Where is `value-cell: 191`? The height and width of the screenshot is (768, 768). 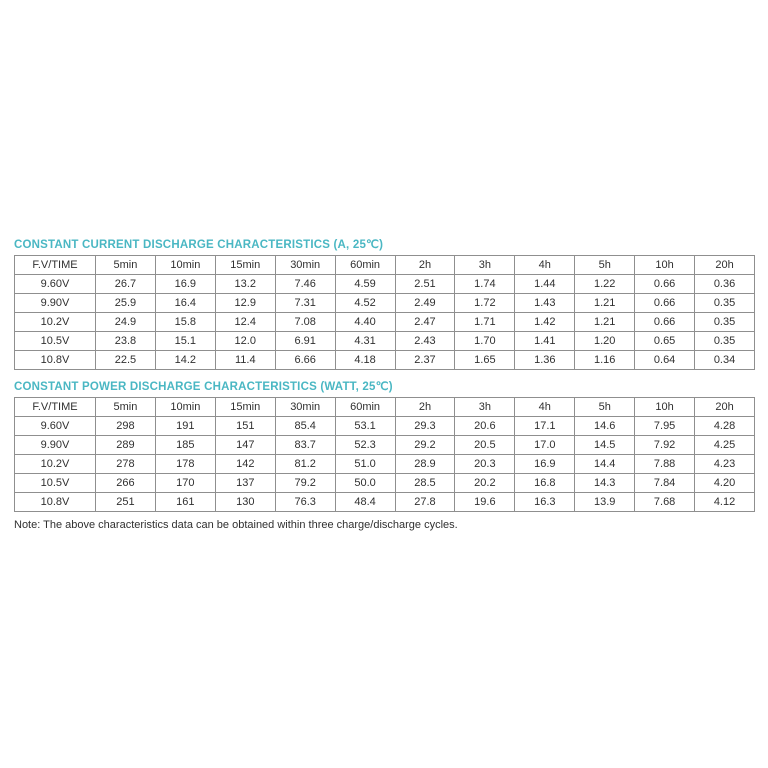
value-cell: 191 is located at coordinates (185, 426).